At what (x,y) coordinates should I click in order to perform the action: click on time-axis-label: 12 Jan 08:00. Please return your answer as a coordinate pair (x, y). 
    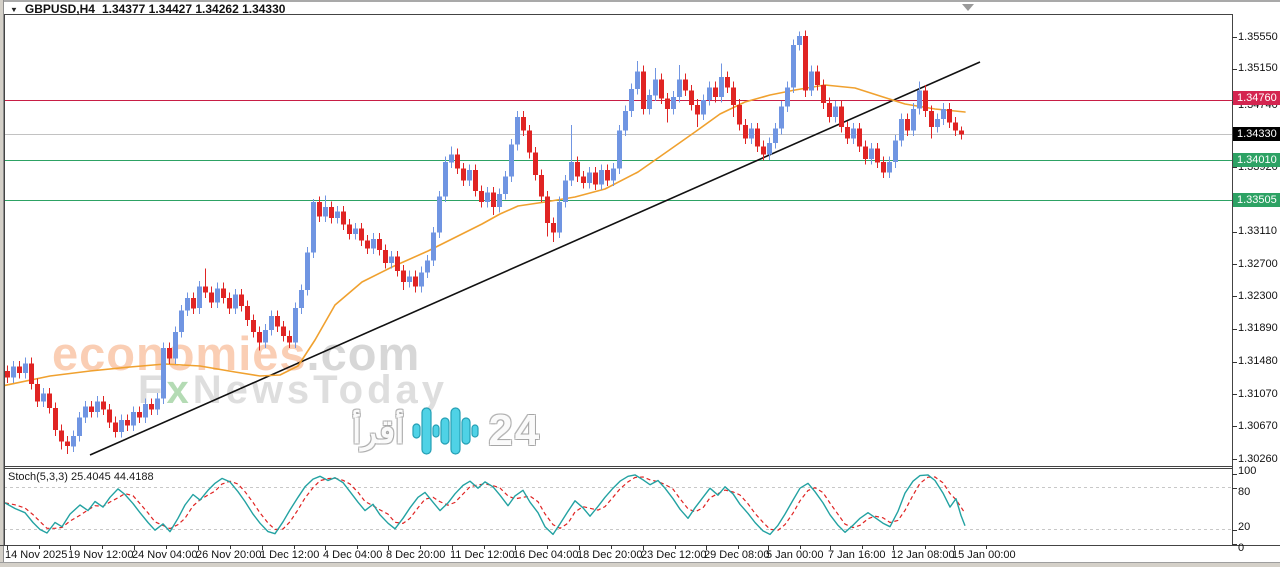
    Looking at the image, I should click on (923, 555).